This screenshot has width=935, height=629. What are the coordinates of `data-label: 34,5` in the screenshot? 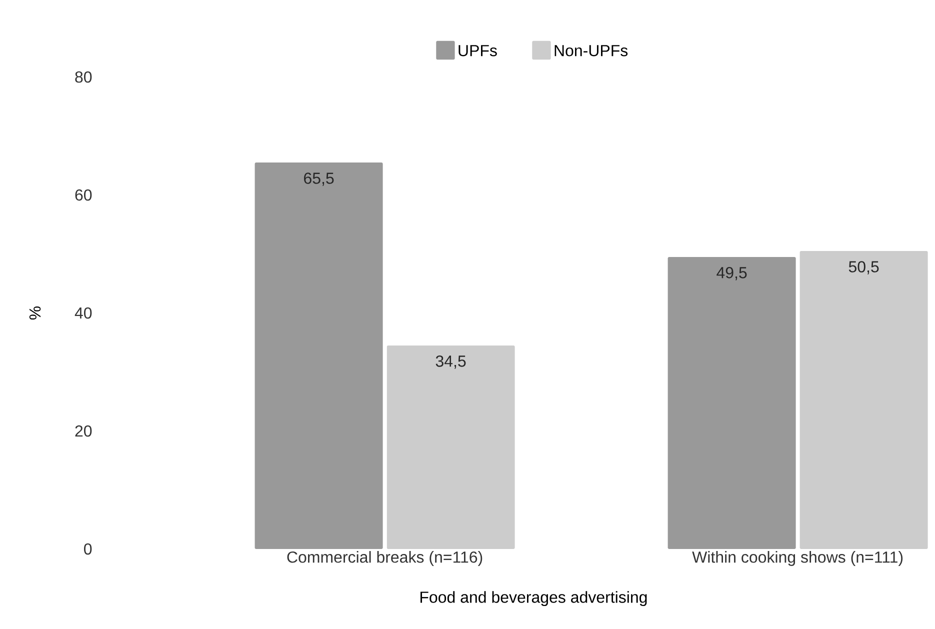 It's located at (451, 362).